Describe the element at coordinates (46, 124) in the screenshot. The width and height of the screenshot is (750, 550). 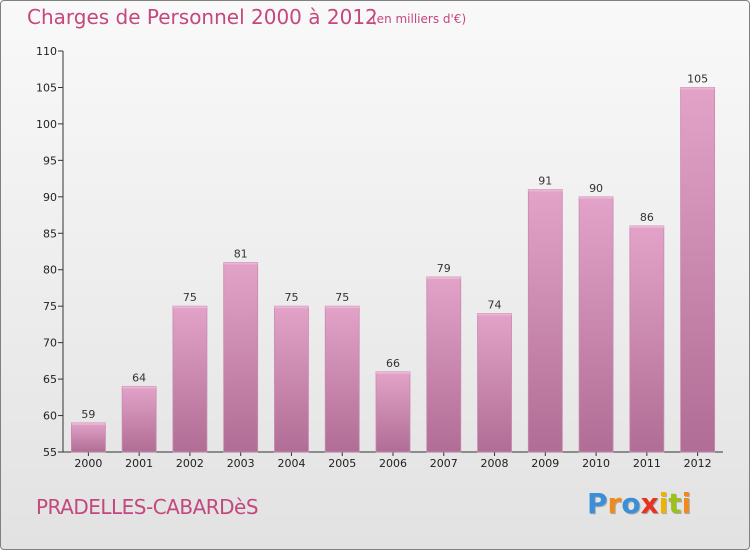
I see `y-tick-label: 100` at that location.